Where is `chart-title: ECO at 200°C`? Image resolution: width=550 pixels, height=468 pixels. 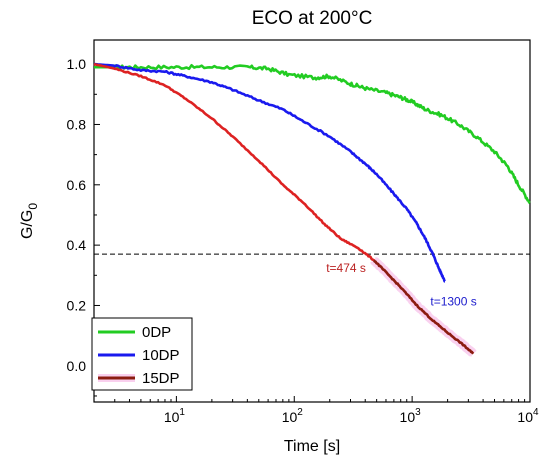 chart-title: ECO at 200°C is located at coordinates (312, 18).